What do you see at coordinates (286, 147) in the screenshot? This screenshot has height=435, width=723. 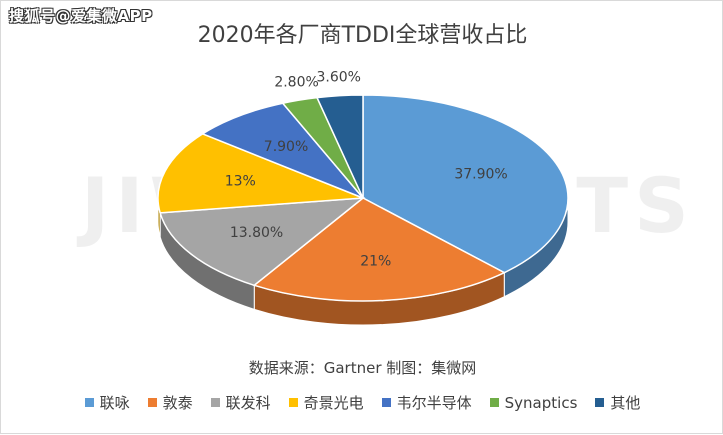 I see `data-label: 7.90%` at bounding box center [286, 147].